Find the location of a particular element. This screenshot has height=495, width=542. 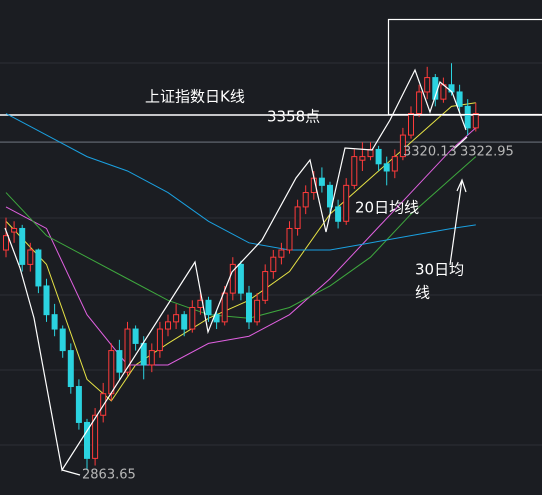

low-label: 2863.65 is located at coordinates (109, 475).